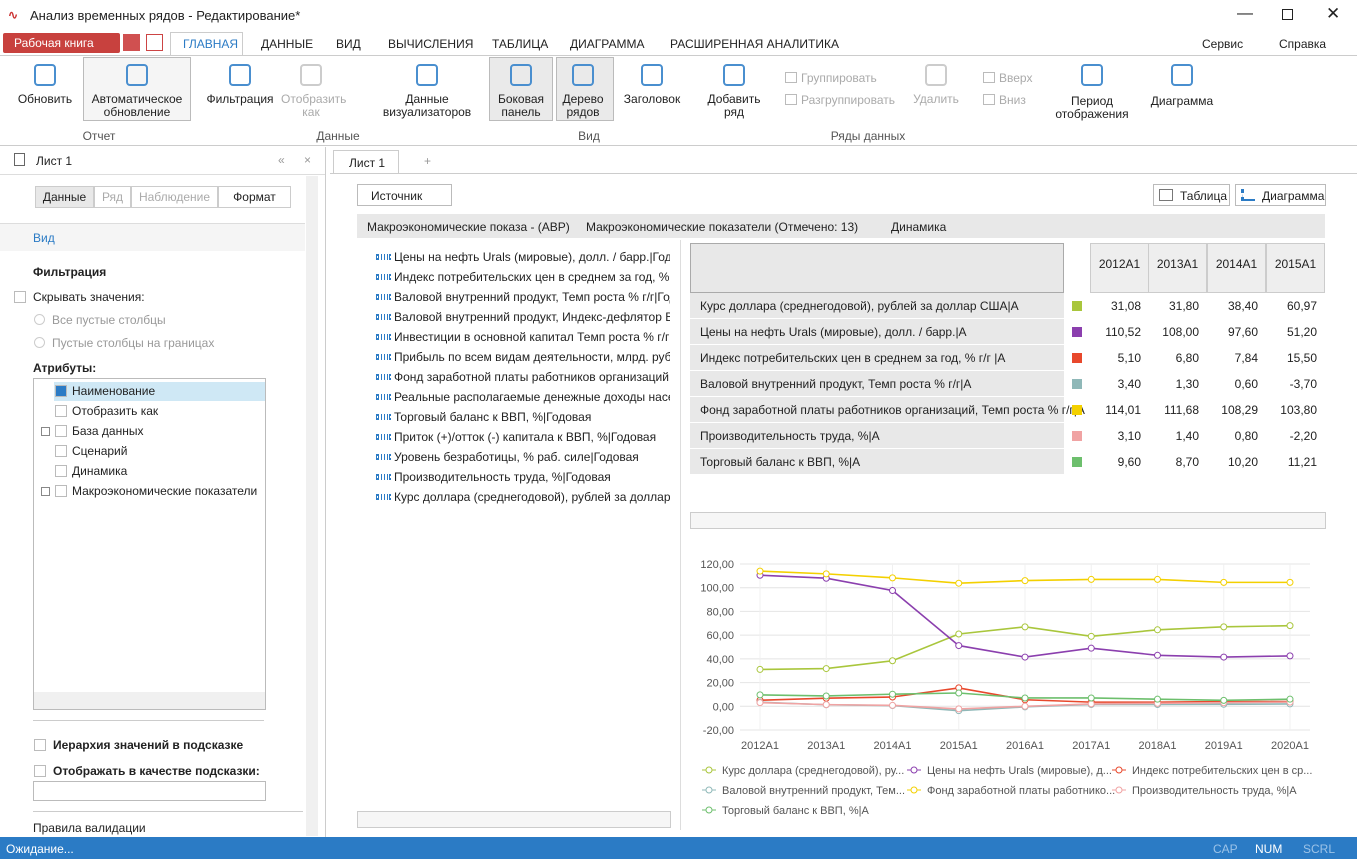  I want to click on panel-tab-label: Данные, so click(64, 197).